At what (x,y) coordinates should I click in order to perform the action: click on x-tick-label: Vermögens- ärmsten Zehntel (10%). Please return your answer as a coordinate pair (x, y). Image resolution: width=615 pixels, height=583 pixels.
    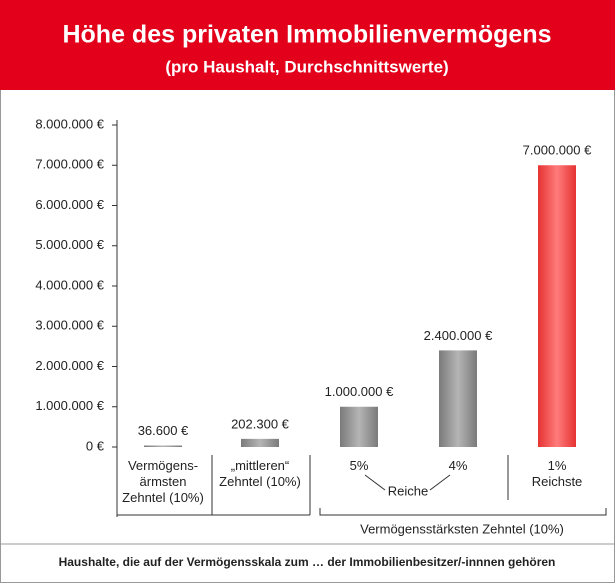
    Looking at the image, I should click on (163, 481).